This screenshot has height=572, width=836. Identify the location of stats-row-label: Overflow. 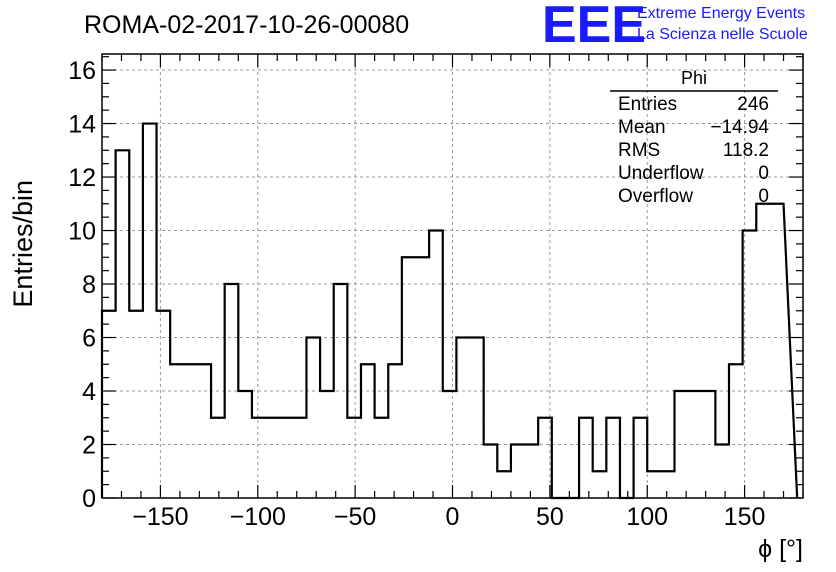
(655, 196).